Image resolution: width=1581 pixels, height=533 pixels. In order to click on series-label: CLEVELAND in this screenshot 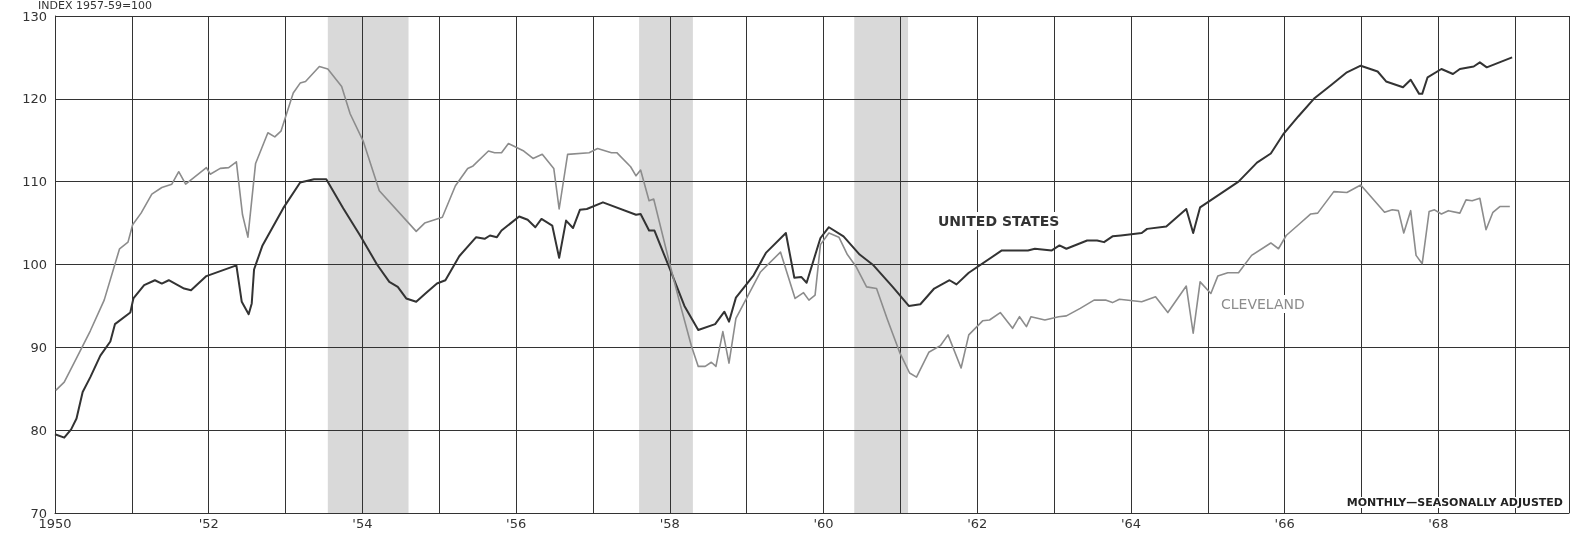, I will do `click(1263, 304)`.